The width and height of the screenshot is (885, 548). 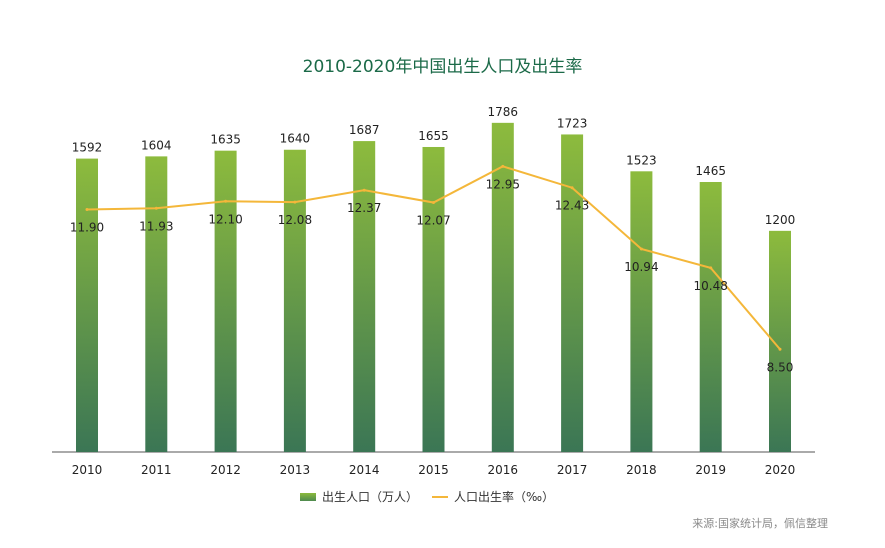 What do you see at coordinates (433, 470) in the screenshot?
I see `x-tick-label: 2015` at bounding box center [433, 470].